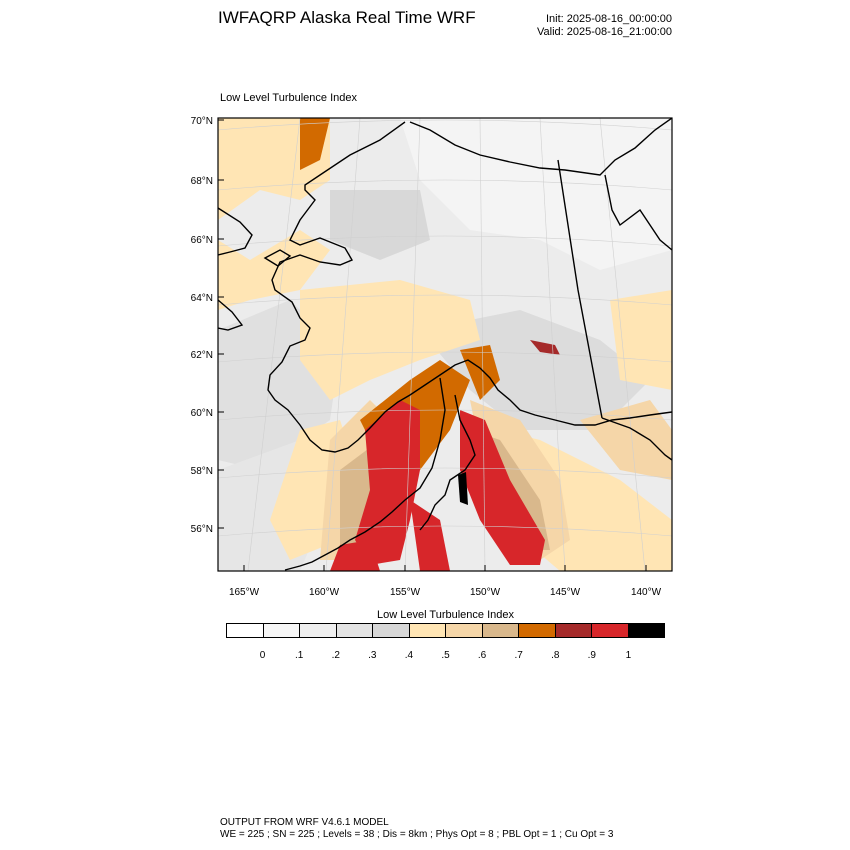 The height and width of the screenshot is (850, 850). What do you see at coordinates (482, 655) in the screenshot?
I see `legend-label: .6` at bounding box center [482, 655].